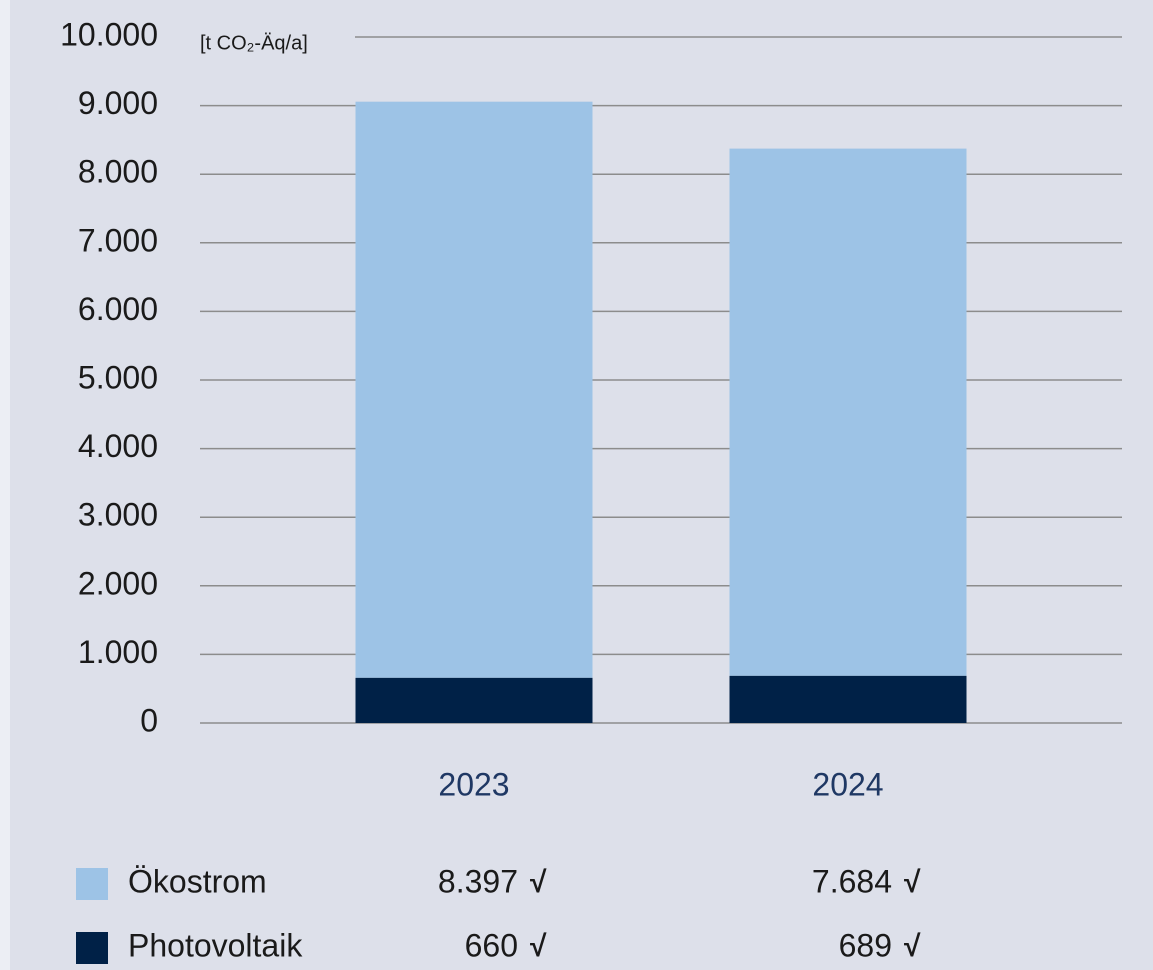 This screenshot has height=970, width=1153. I want to click on y-tick-label: 0, so click(149, 720).